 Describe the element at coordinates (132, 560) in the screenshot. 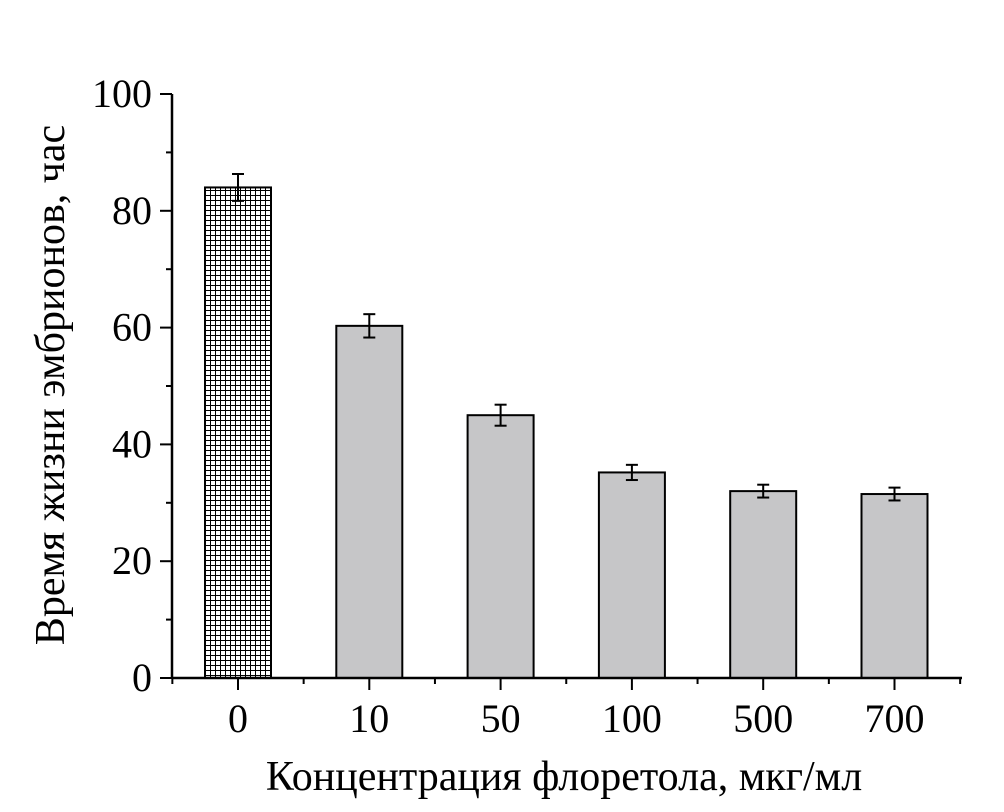

I see `y-tick-label: 20` at that location.